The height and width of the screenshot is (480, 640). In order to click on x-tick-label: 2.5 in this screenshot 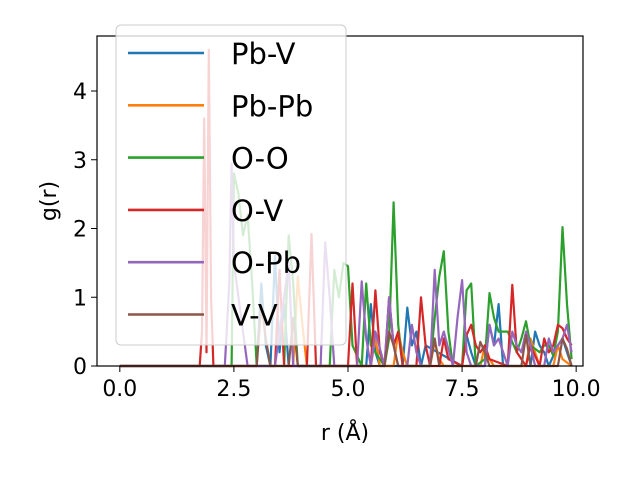, I will do `click(233, 389)`.